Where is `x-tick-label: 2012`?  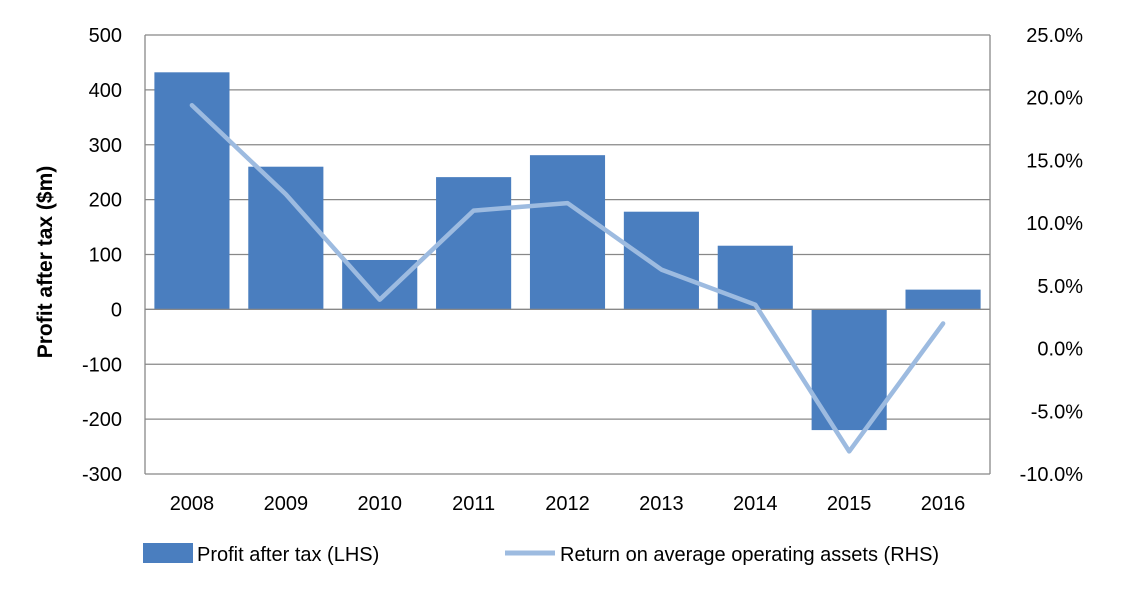 x-tick-label: 2012 is located at coordinates (567, 504).